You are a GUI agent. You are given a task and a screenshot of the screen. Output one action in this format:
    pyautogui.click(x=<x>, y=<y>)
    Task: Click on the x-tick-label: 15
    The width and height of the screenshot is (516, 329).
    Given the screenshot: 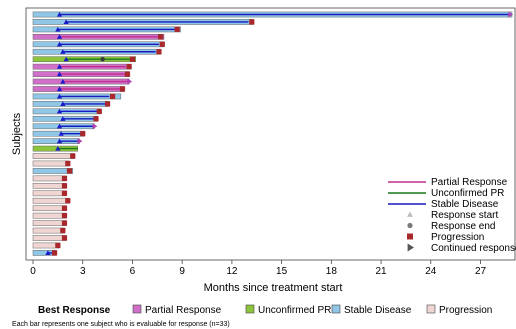 What is the action you would take?
    pyautogui.click(x=282, y=271)
    